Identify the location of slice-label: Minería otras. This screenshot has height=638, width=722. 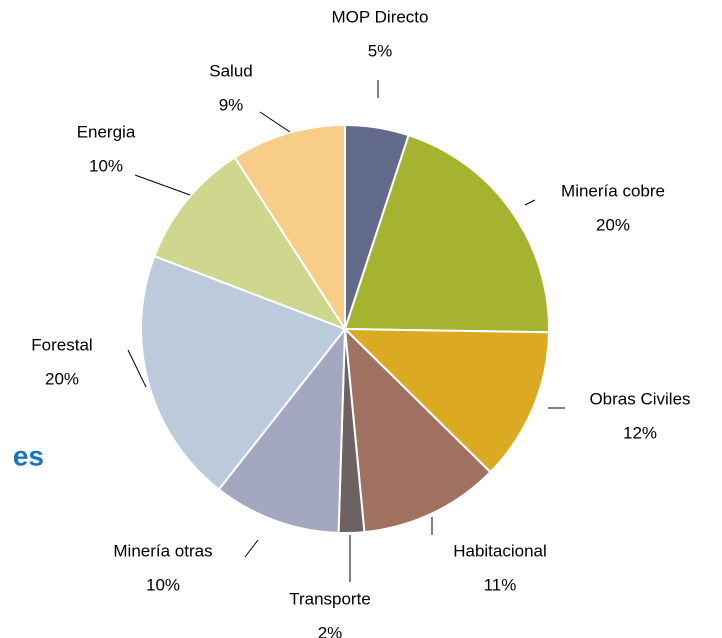
(162, 550).